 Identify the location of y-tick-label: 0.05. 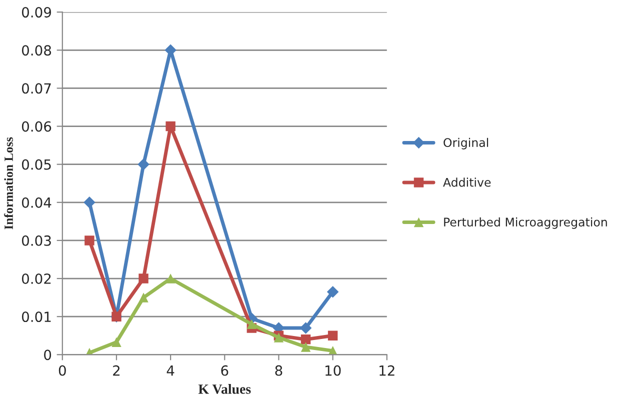
(36, 164).